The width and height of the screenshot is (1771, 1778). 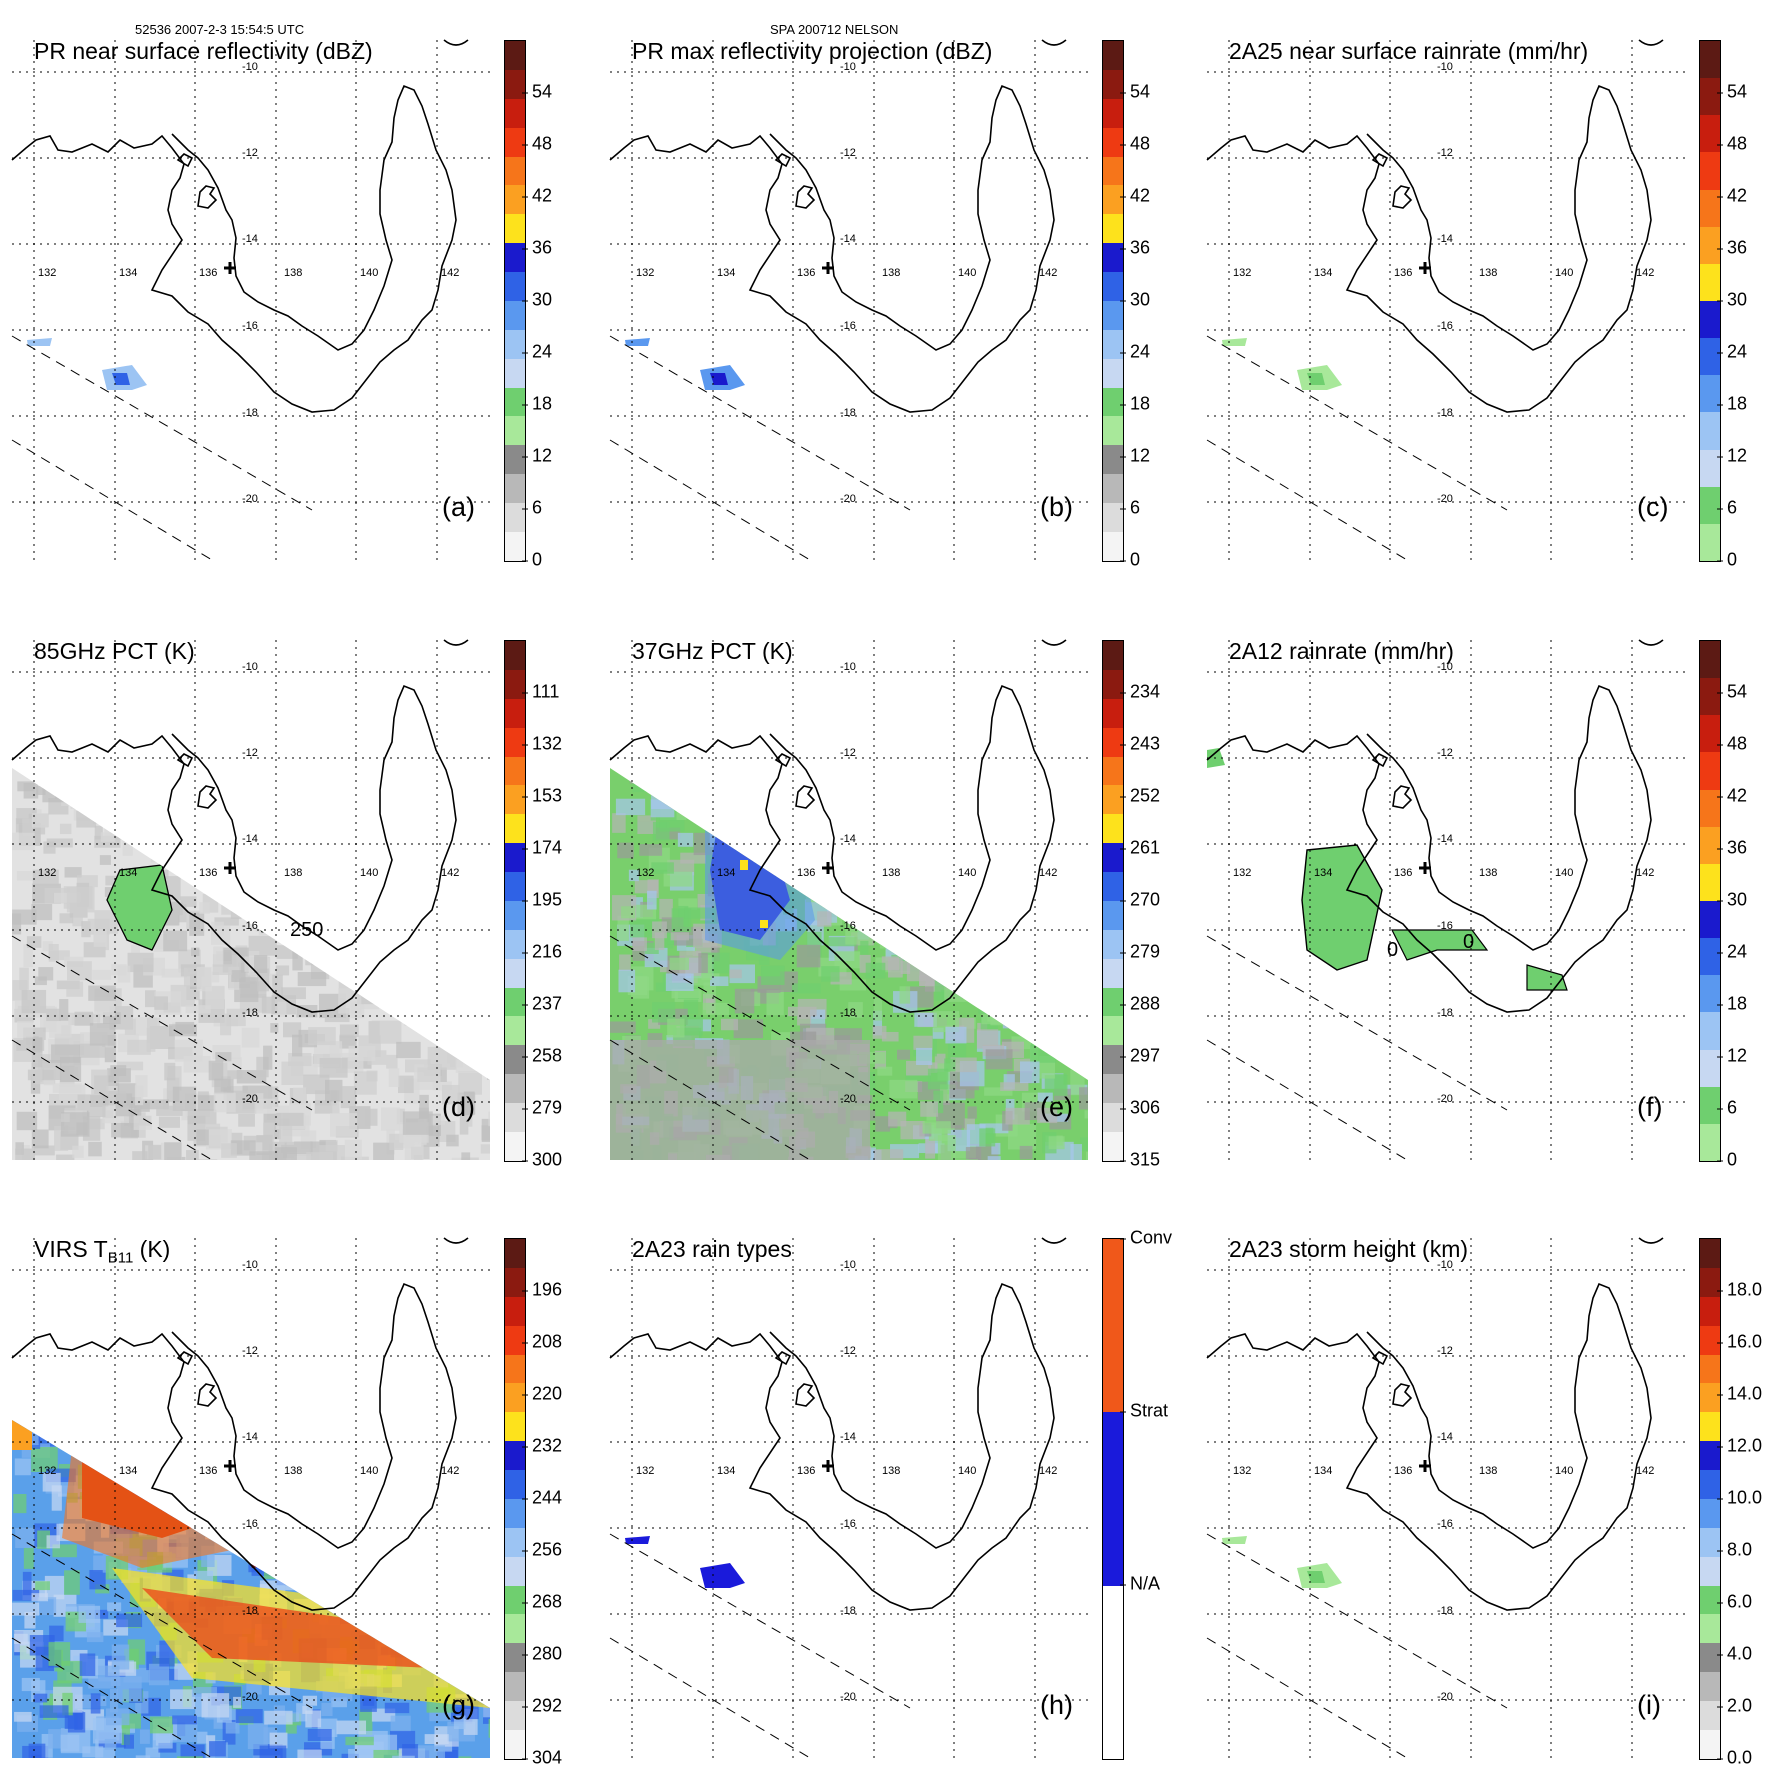 What do you see at coordinates (848, 300) in the screenshot?
I see `map-b: 132 134 136 138 140 142 -10 -12 -14 -16 -18 -20` at bounding box center [848, 300].